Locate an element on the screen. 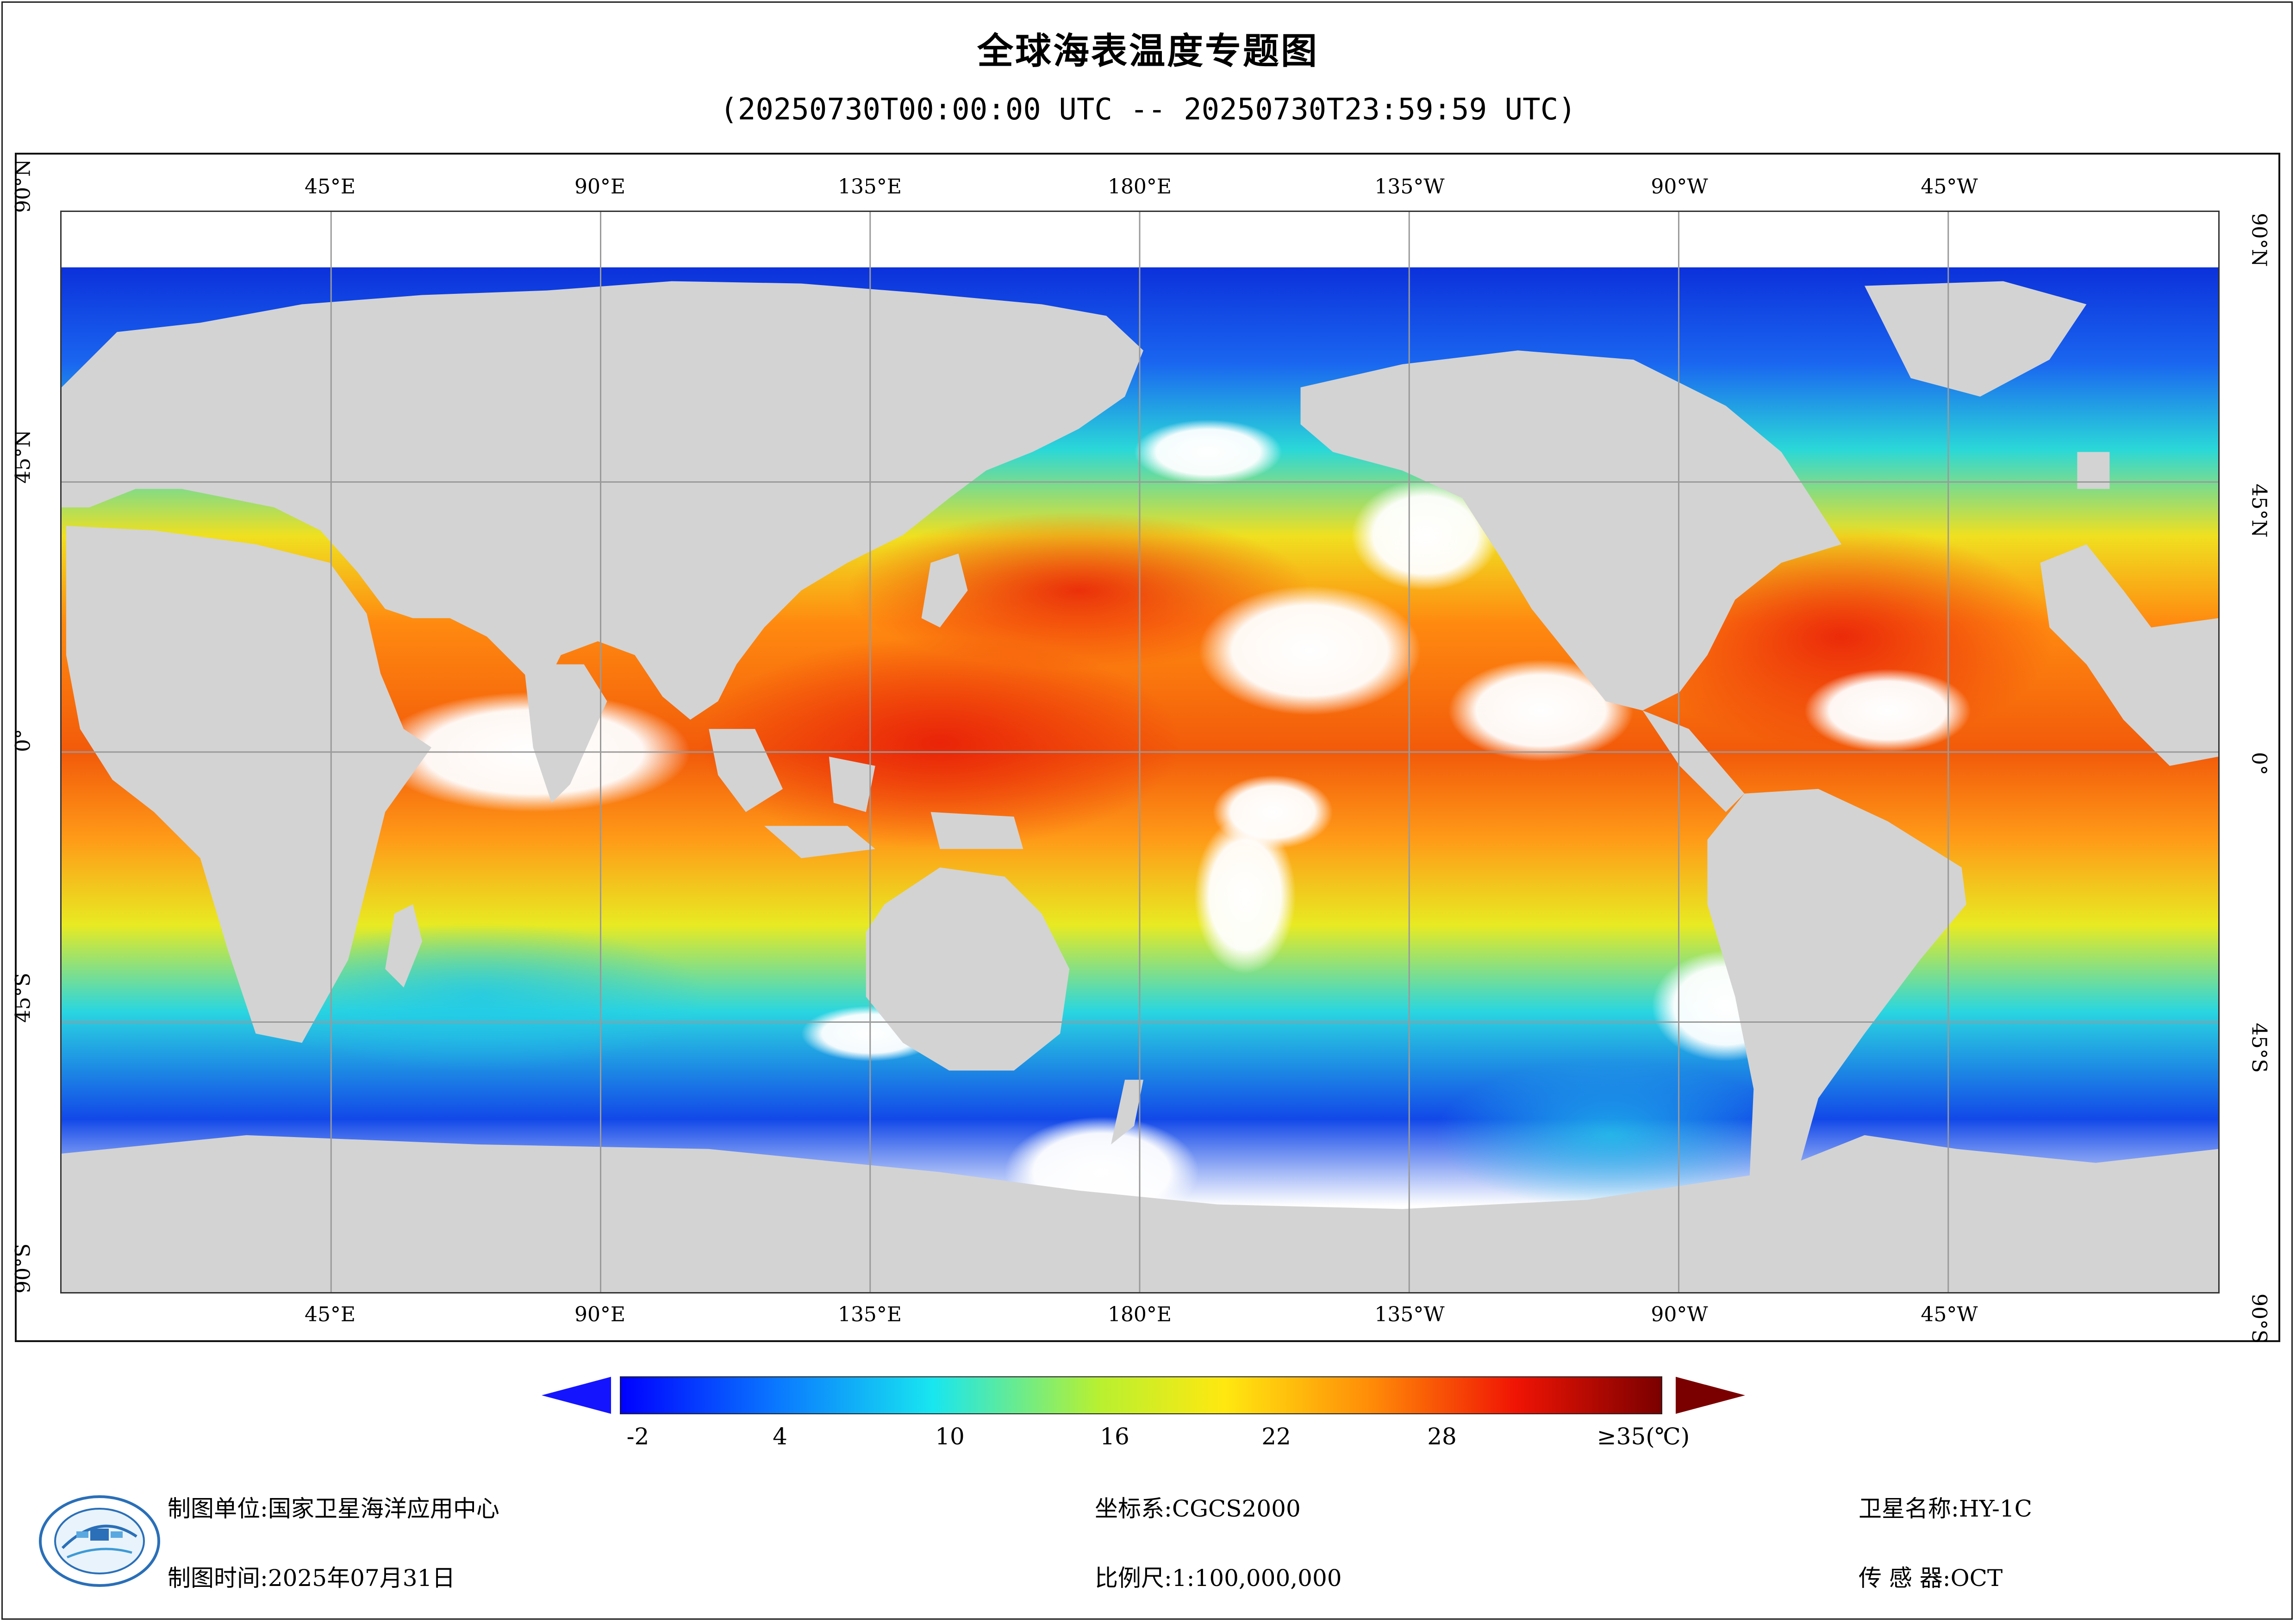 Image resolution: width=2296 pixels, height=1623 pixels. lat-tick-left-0: 0° is located at coordinates (23, 740).